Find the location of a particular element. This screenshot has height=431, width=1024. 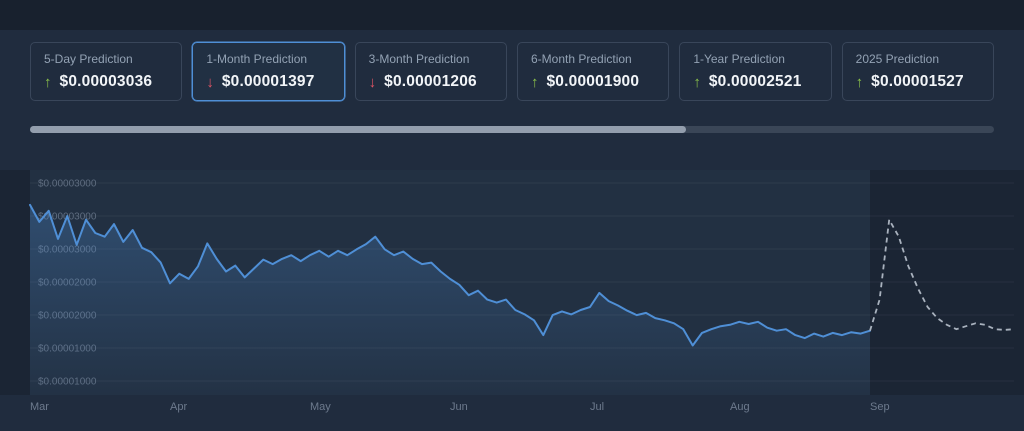

prediction-card-value: $0.00001527 is located at coordinates (917, 81).